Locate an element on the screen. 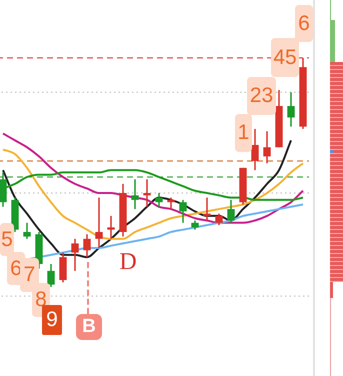 The height and width of the screenshot is (376, 343). annotation: 45 is located at coordinates (285, 57).